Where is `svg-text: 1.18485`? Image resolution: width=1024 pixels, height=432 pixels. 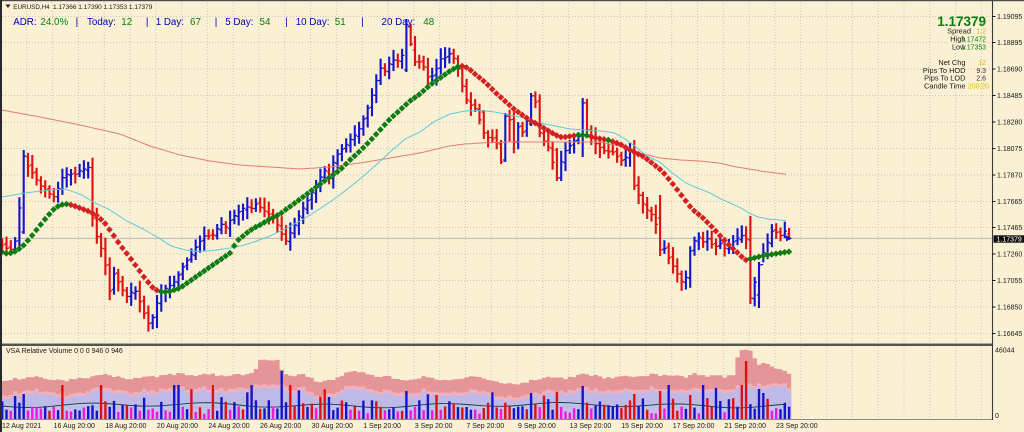 svg-text: 1.18485 is located at coordinates (1009, 96).